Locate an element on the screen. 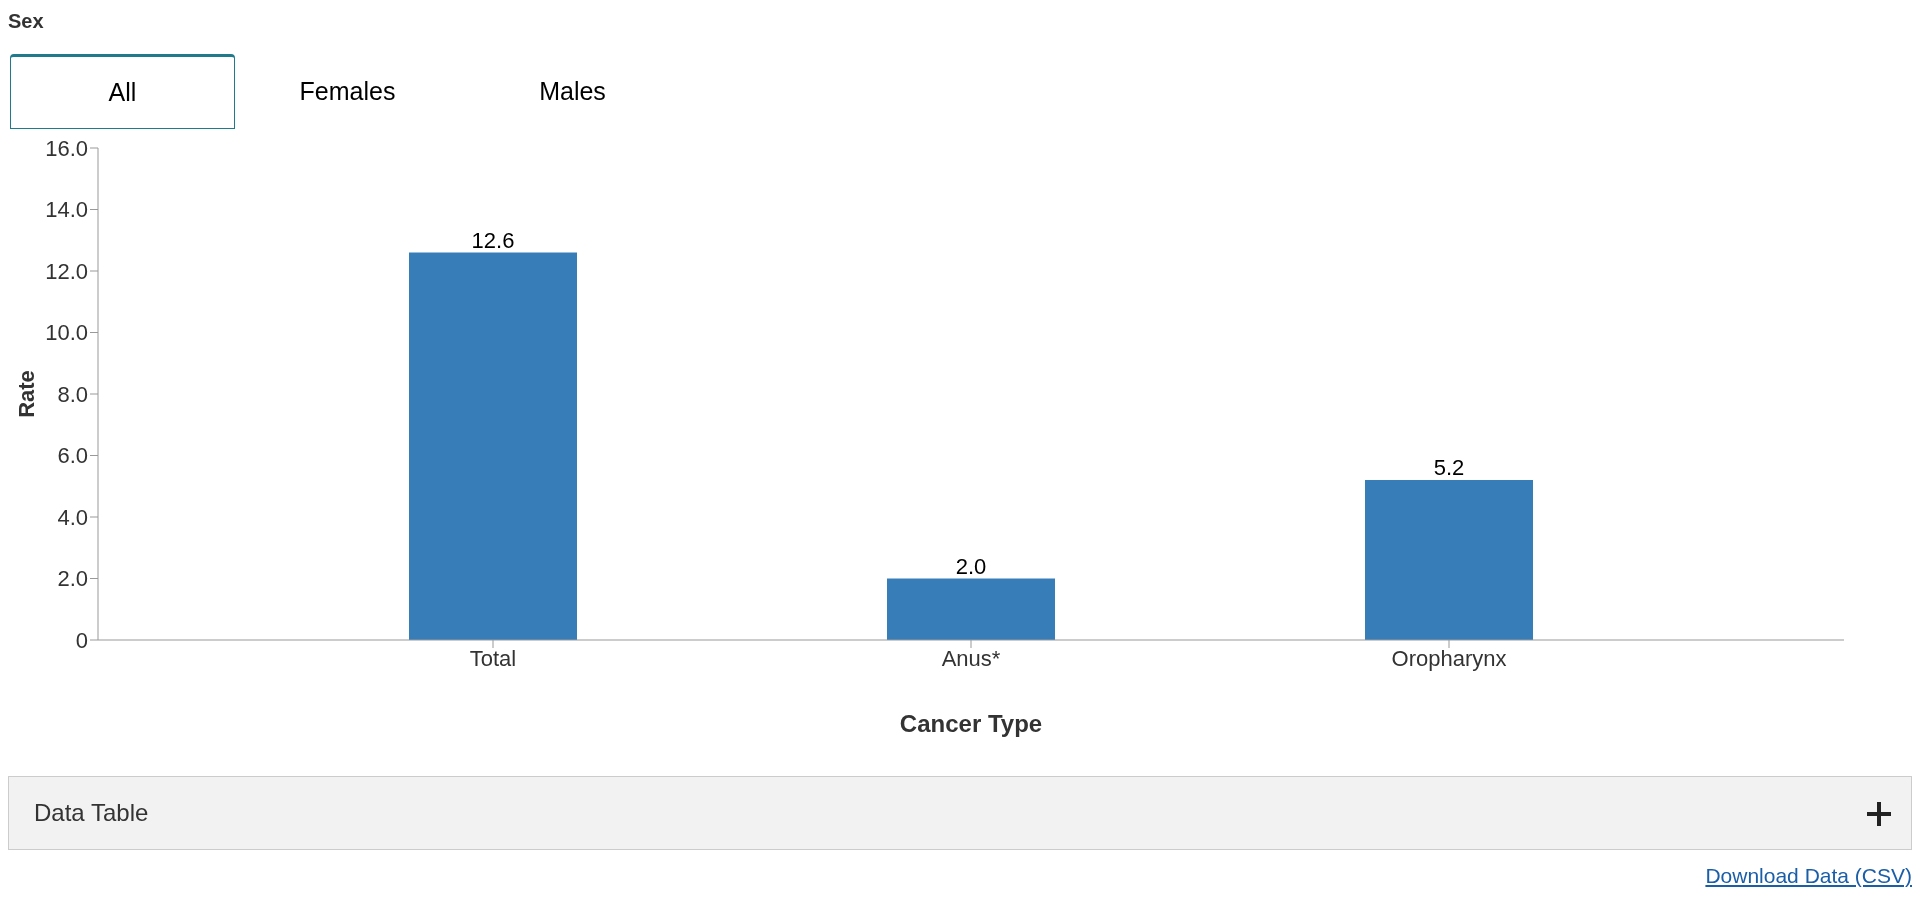  text: Data Table is located at coordinates (960, 813).